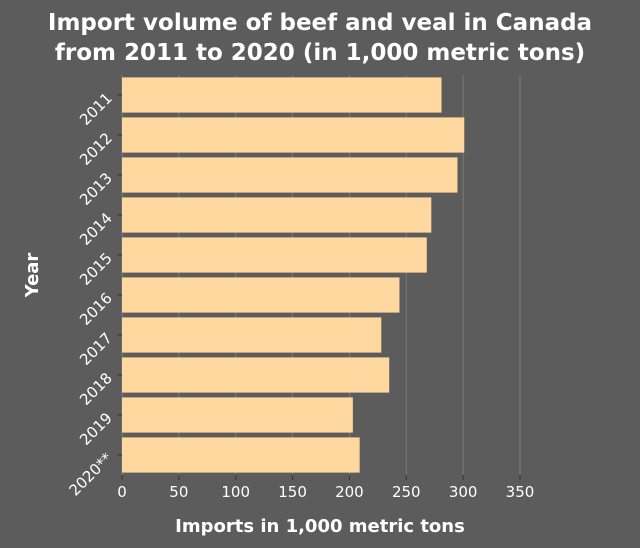 This screenshot has width=640, height=548. Describe the element at coordinates (96, 189) in the screenshot. I see `y-tick-label: 2013` at that location.